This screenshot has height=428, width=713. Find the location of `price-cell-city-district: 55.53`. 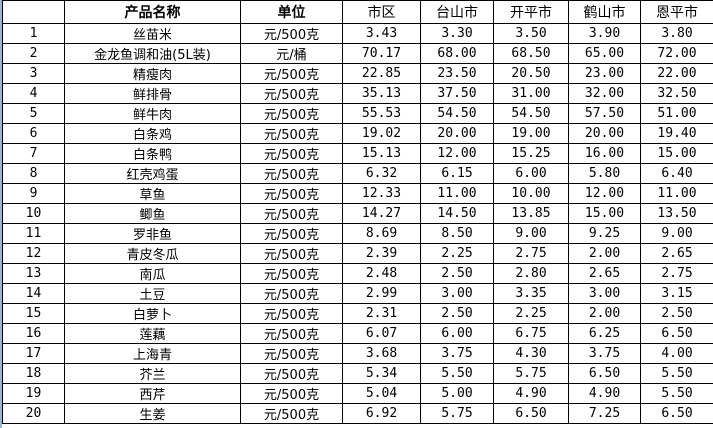

price-cell-city-district: 55.53 is located at coordinates (381, 113).